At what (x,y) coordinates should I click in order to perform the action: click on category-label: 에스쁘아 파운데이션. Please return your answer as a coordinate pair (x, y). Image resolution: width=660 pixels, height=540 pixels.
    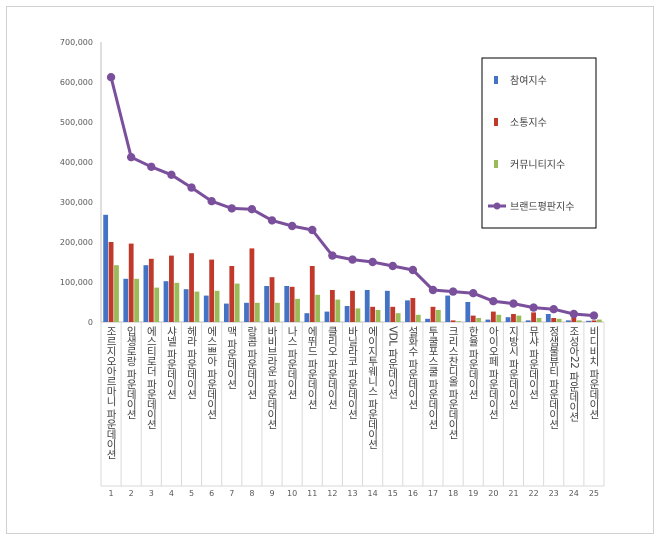
    Looking at the image, I should click on (212, 372).